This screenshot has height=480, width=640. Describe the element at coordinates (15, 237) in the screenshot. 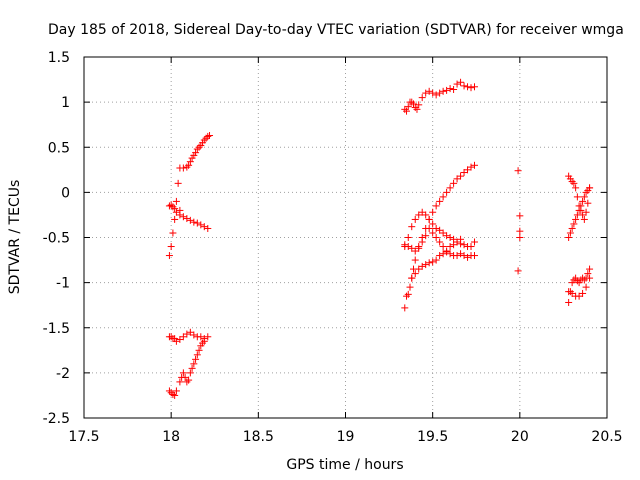

I see `y-axis-label: SDTVAR / TECUs` at that location.